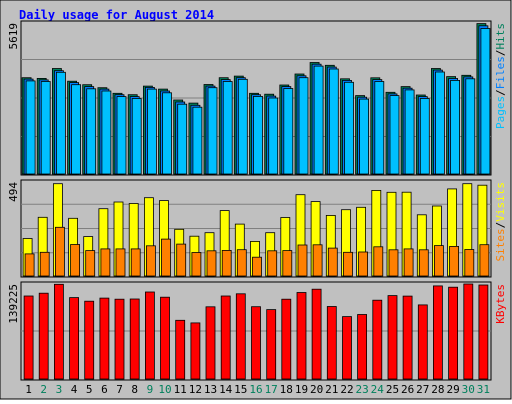 This screenshot has height=404, width=512. I want to click on x-tick-label-day-30: 30, so click(468, 389).